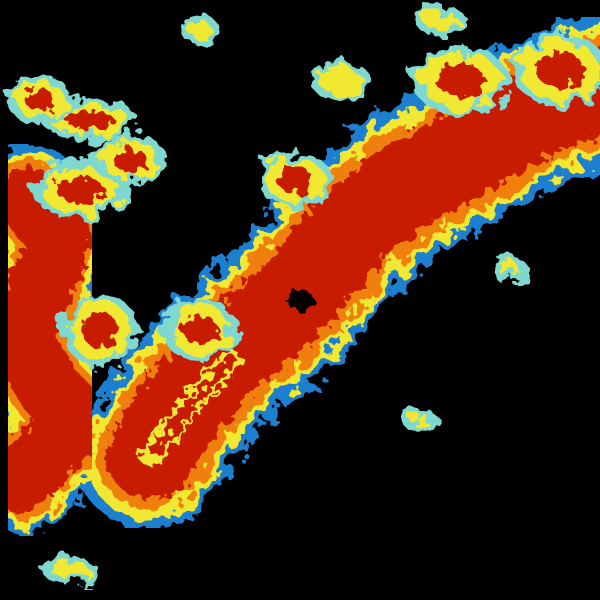  Describe the element at coordinates (300, 300) in the screenshot. I see `radar-site-gap` at that location.